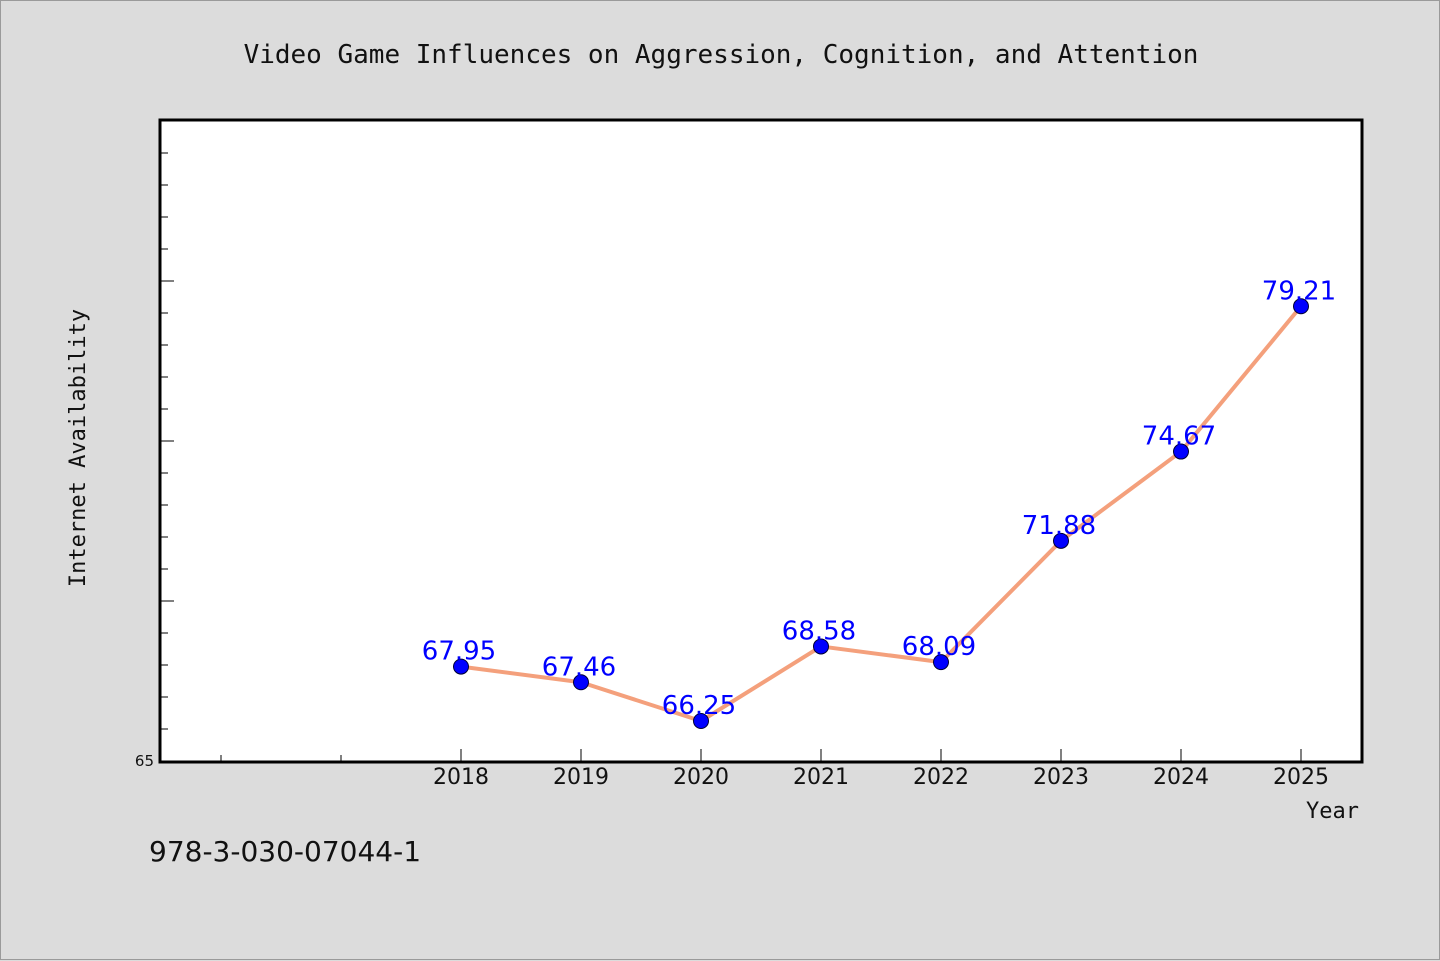 Image resolution: width=1440 pixels, height=961 pixels. I want to click on x-axis: 2018 2019 2020 2021 2022 2023 2024 2025, so click(774, 769).